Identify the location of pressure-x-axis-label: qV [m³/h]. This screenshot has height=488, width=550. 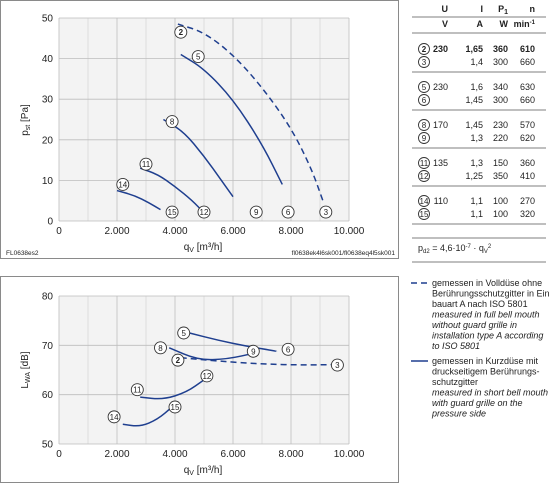
(203, 248).